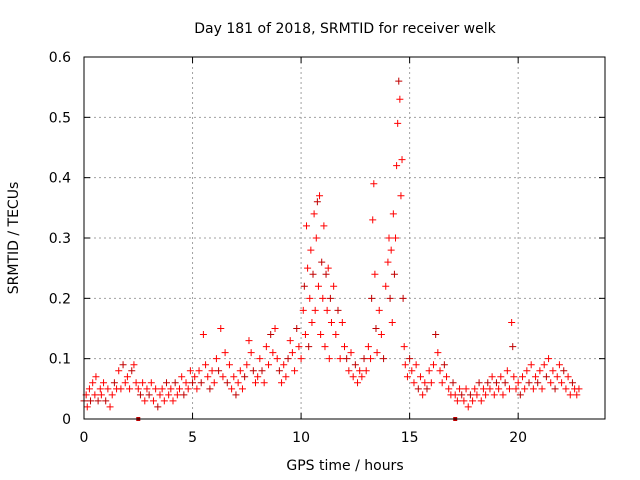 The image size is (640, 480). I want to click on y-tick-label: 0.4, so click(60, 179).